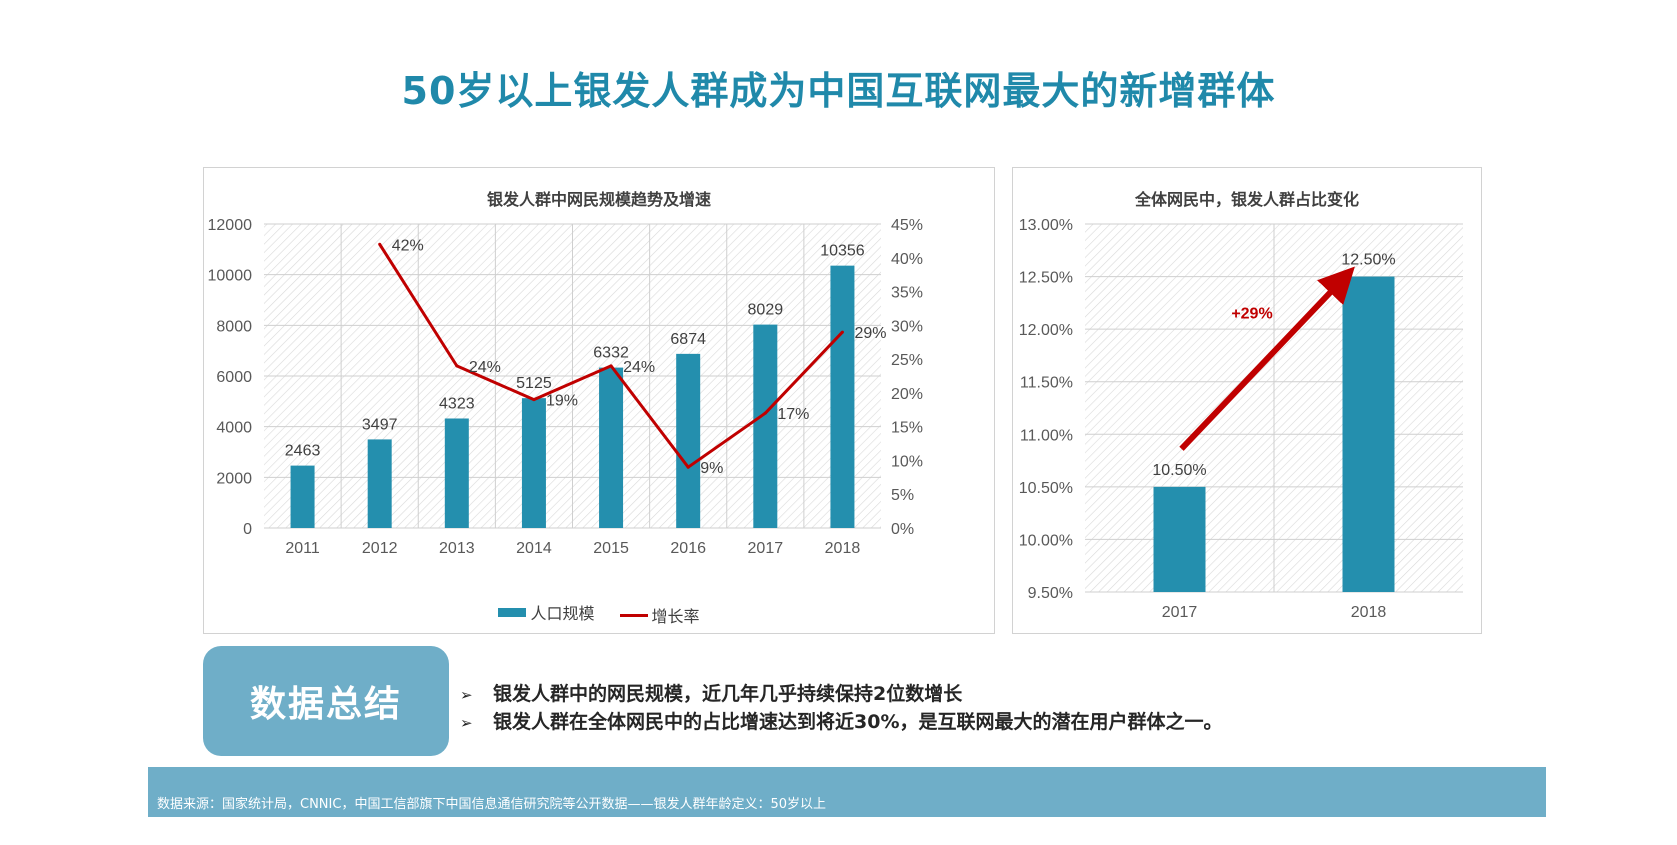  Describe the element at coordinates (907, 326) in the screenshot. I see `y-right-tick-label: 30%` at that location.